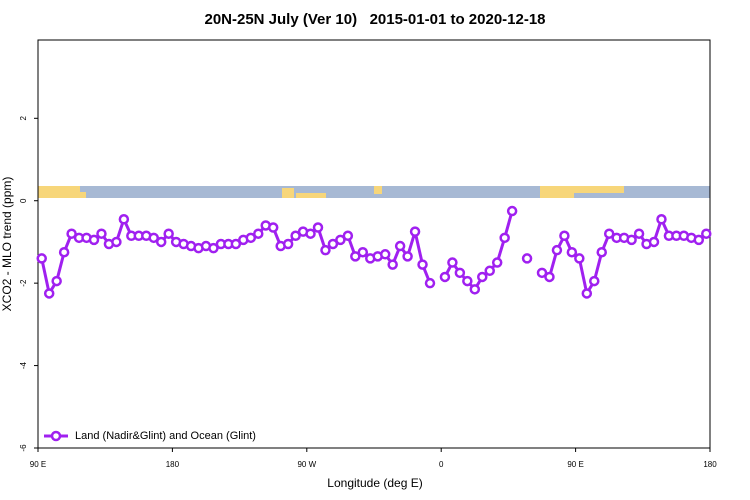  Describe the element at coordinates (441, 464) in the screenshot. I see `x-tick-label: 0` at that location.